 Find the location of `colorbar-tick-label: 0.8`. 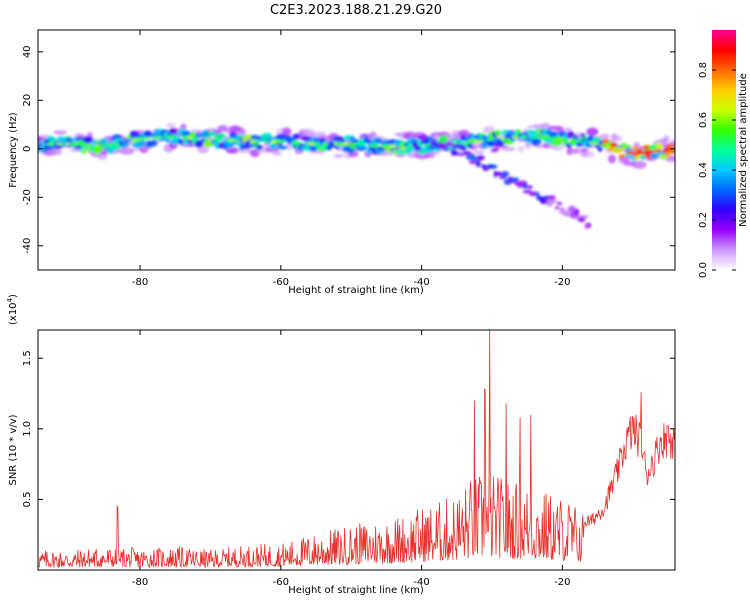

colorbar-tick-label: 0.8 is located at coordinates (703, 70).